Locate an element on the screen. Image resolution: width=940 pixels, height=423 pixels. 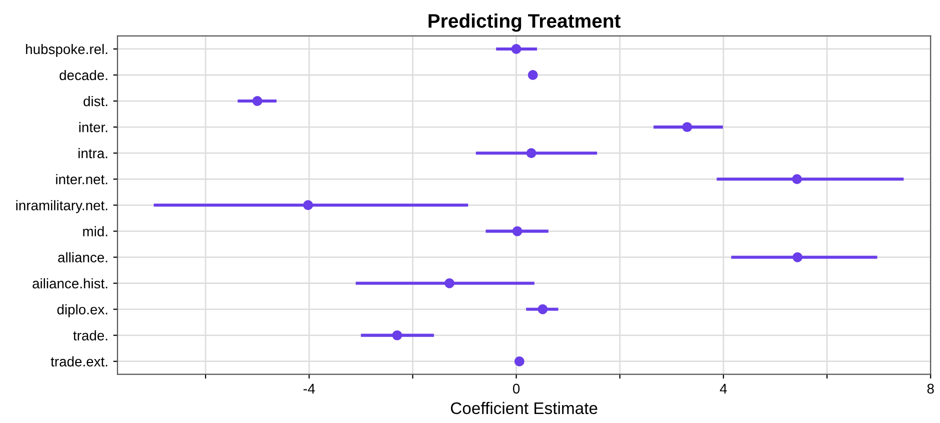
y-tick-label: decade. is located at coordinates (84, 75).